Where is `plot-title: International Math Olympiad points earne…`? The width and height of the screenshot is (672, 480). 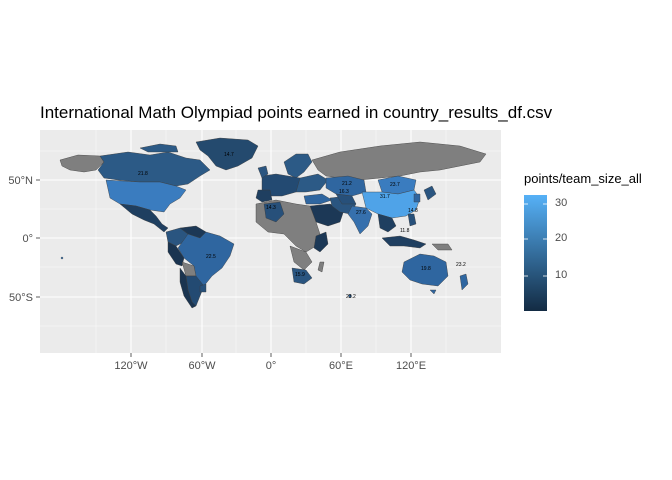
plot-title: International Math Olympiad points earne… is located at coordinates (296, 112).